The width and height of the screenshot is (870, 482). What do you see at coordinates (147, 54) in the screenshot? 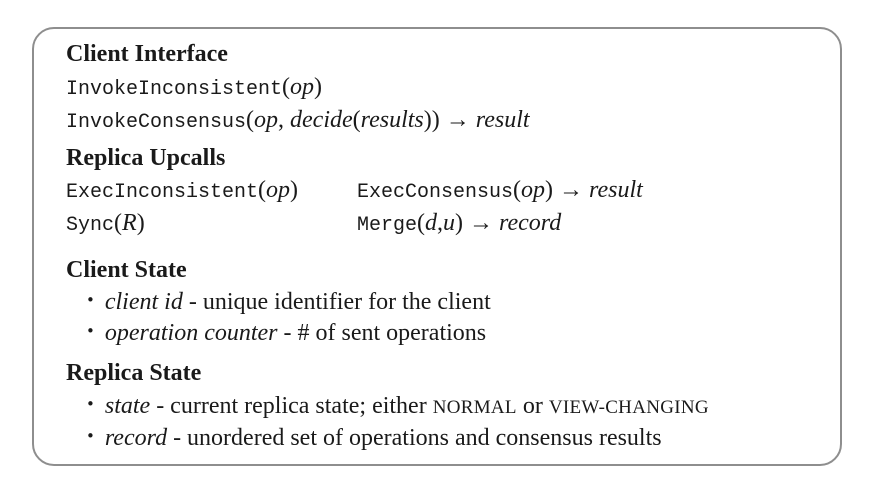
I see `client-interface-heading: Client Interface` at bounding box center [147, 54].